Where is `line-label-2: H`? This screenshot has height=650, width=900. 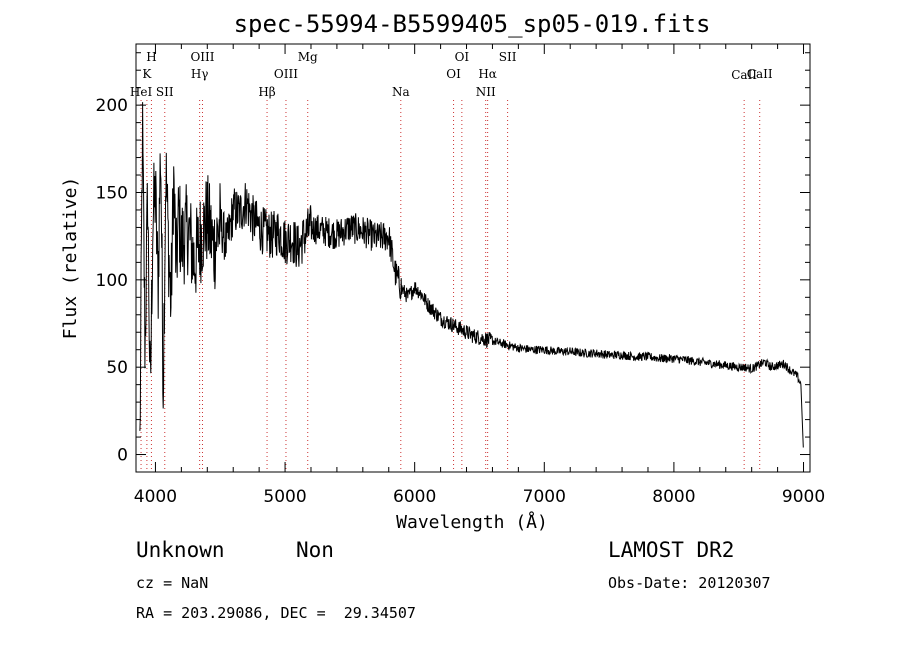
line-label-2: H is located at coordinates (151, 57).